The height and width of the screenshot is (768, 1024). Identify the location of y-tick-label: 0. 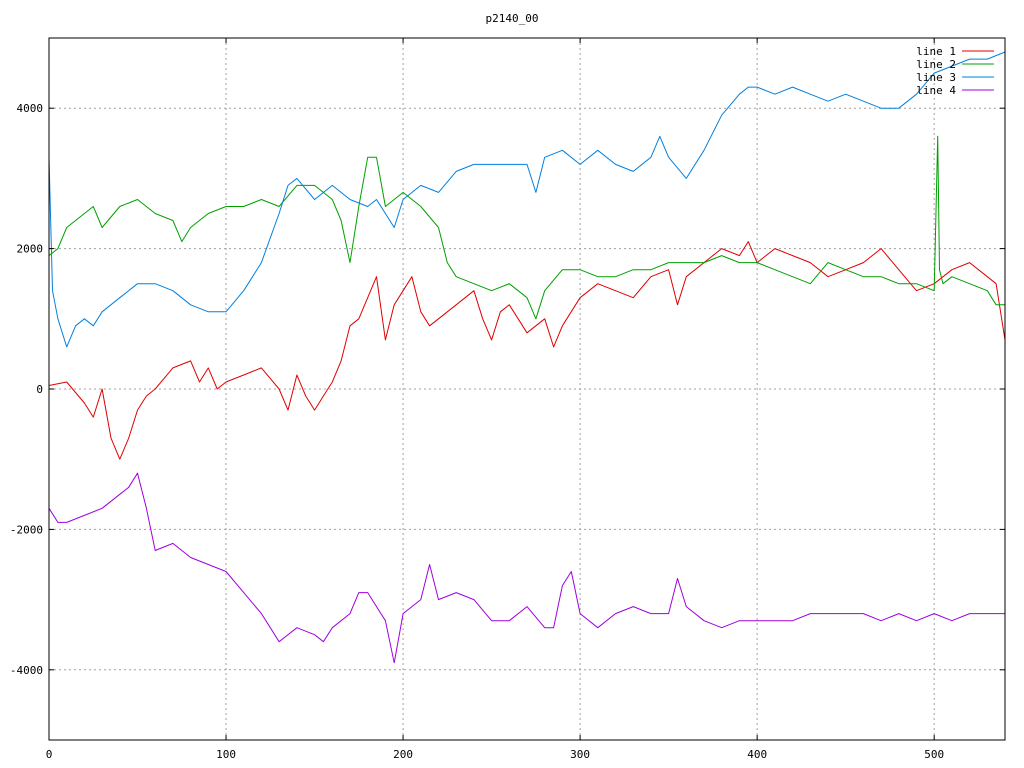
(39, 389).